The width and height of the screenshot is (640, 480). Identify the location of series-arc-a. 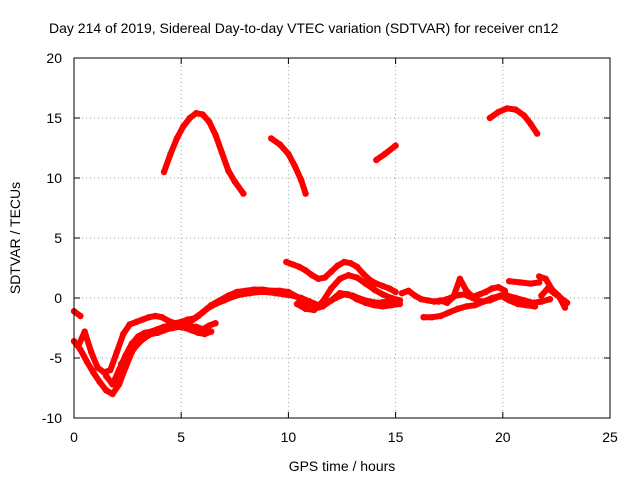
(204, 153).